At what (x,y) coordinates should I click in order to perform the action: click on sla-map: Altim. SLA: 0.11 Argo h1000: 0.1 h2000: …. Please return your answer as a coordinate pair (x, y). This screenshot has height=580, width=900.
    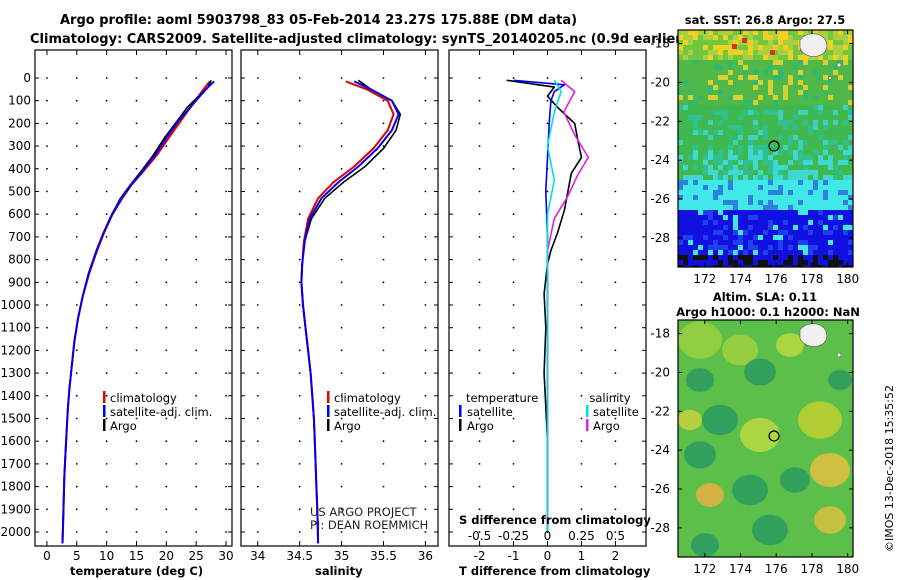
    Looking at the image, I should click on (754, 433).